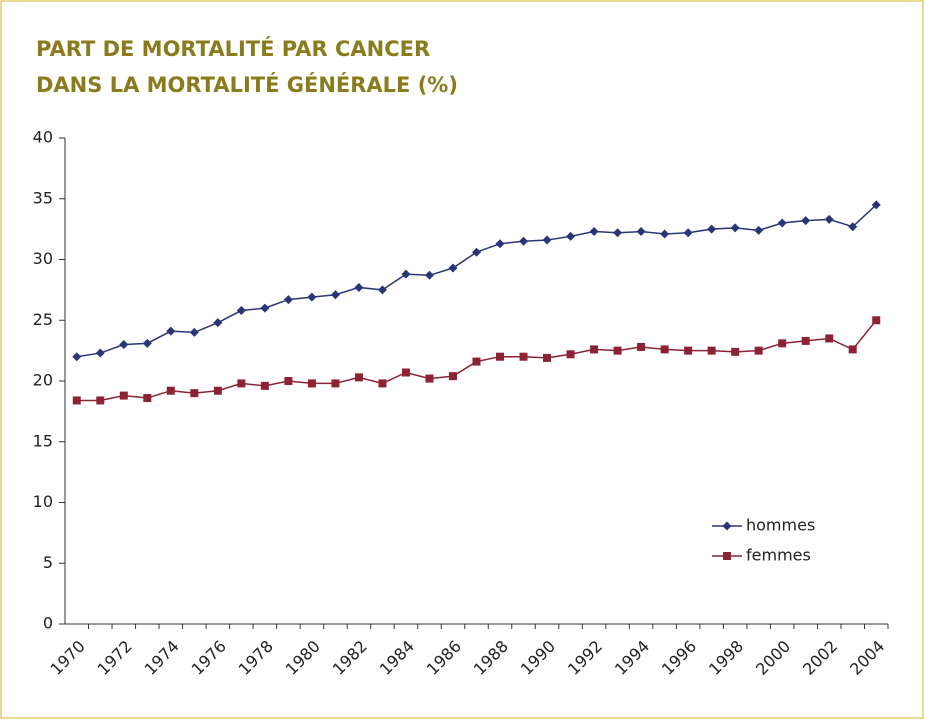  What do you see at coordinates (48, 562) in the screenshot?
I see `y-tick-label: 5` at bounding box center [48, 562].